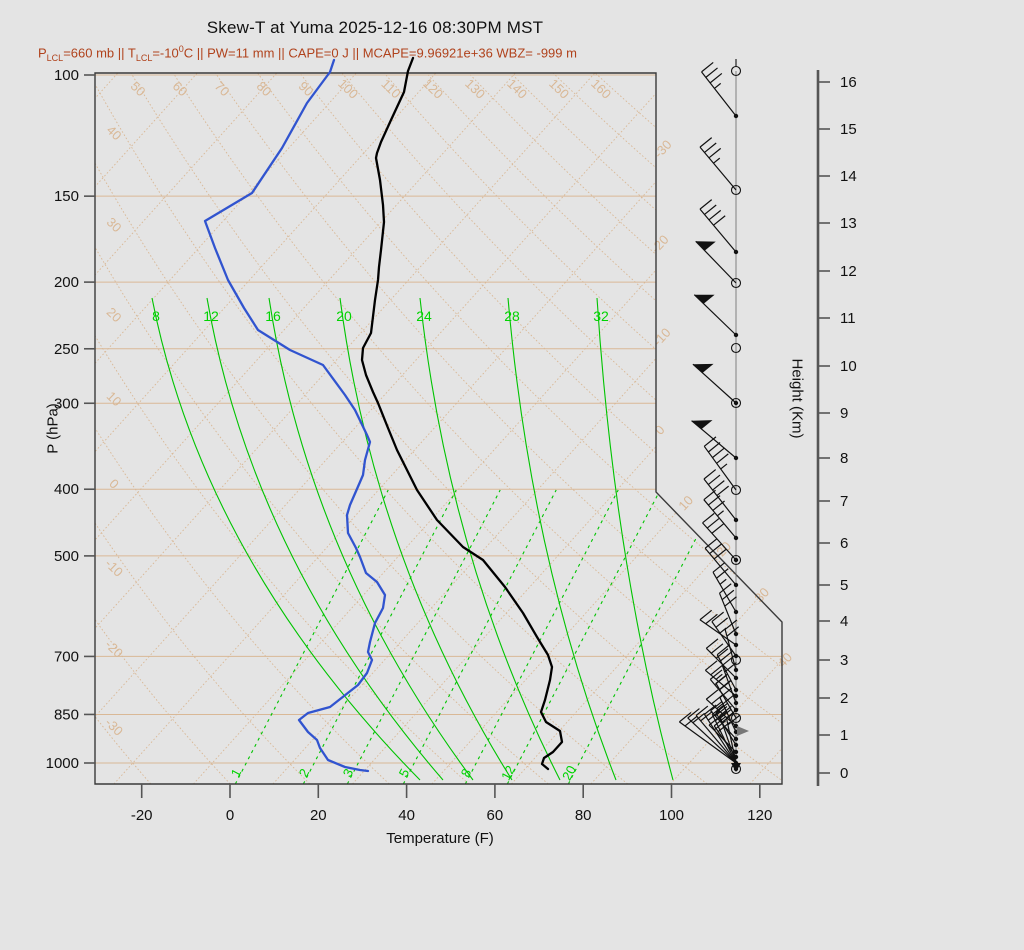 The height and width of the screenshot is (950, 1024). Describe the element at coordinates (844, 660) in the screenshot. I see `svg-text: 3` at that location.